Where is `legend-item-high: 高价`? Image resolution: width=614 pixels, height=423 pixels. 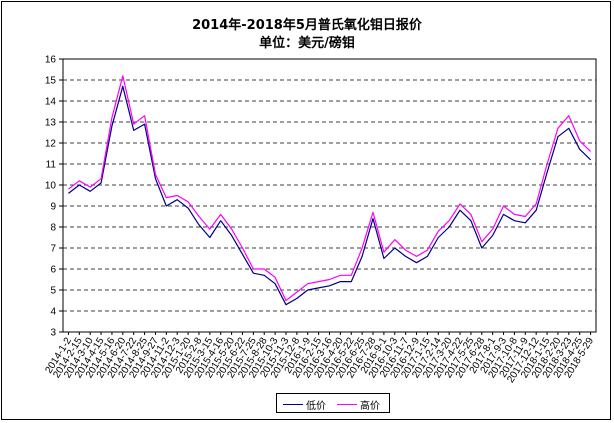 legend-item-high: 高价 is located at coordinates (358, 404).